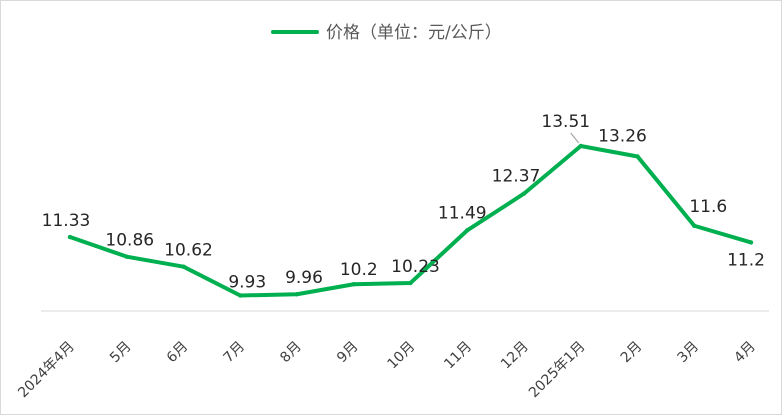 This screenshot has width=782, height=415. Describe the element at coordinates (689, 353) in the screenshot. I see `x-tick-label-12: 3月` at that location.